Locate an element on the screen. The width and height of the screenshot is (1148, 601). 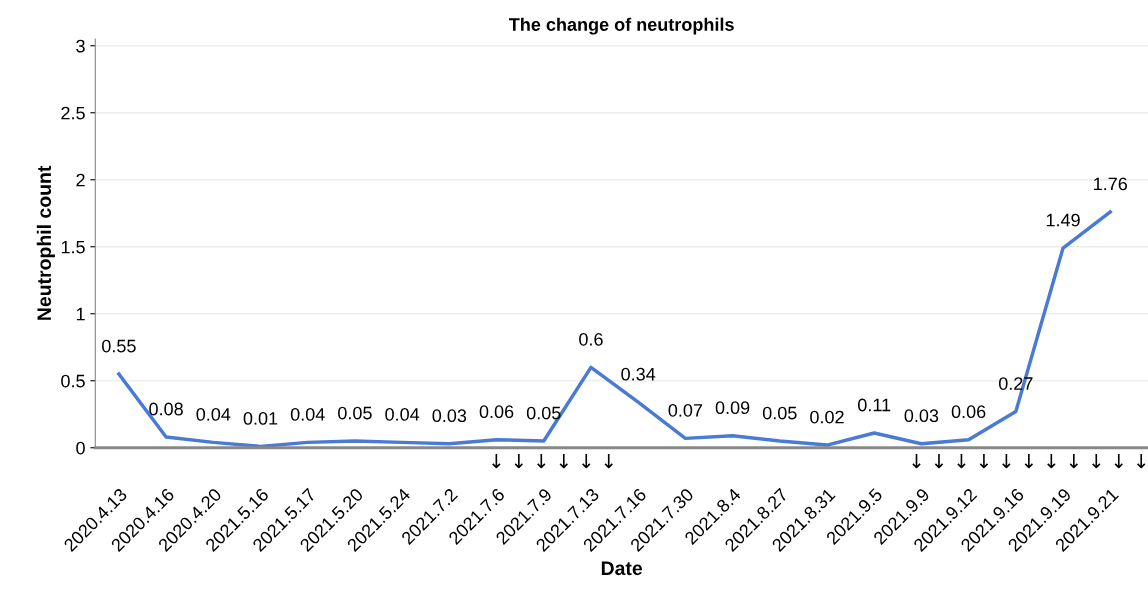
x-axis-title: Date is located at coordinates (622, 568).